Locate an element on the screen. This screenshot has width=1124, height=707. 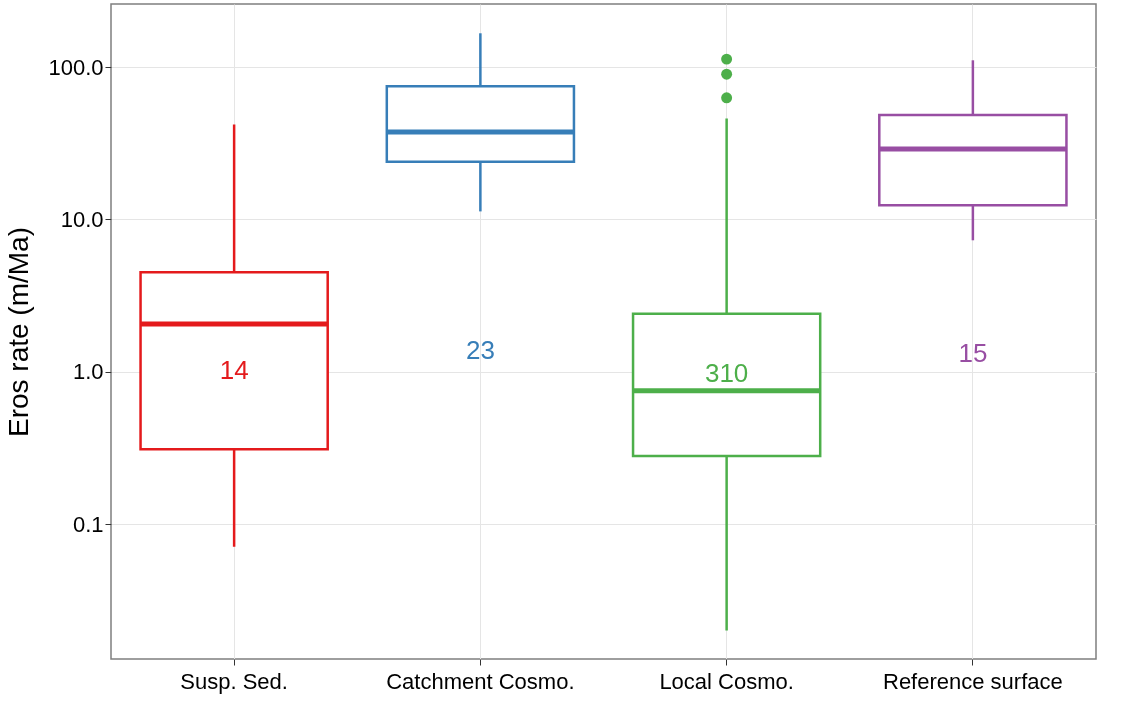
annotation: 15 is located at coordinates (973, 353).